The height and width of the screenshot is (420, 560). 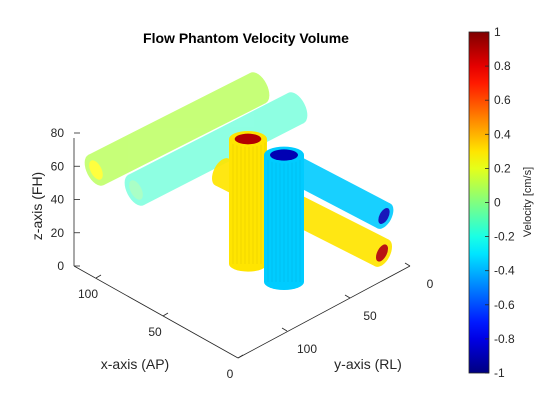 I want to click on z-tick-label: 40, so click(x=58, y=200).